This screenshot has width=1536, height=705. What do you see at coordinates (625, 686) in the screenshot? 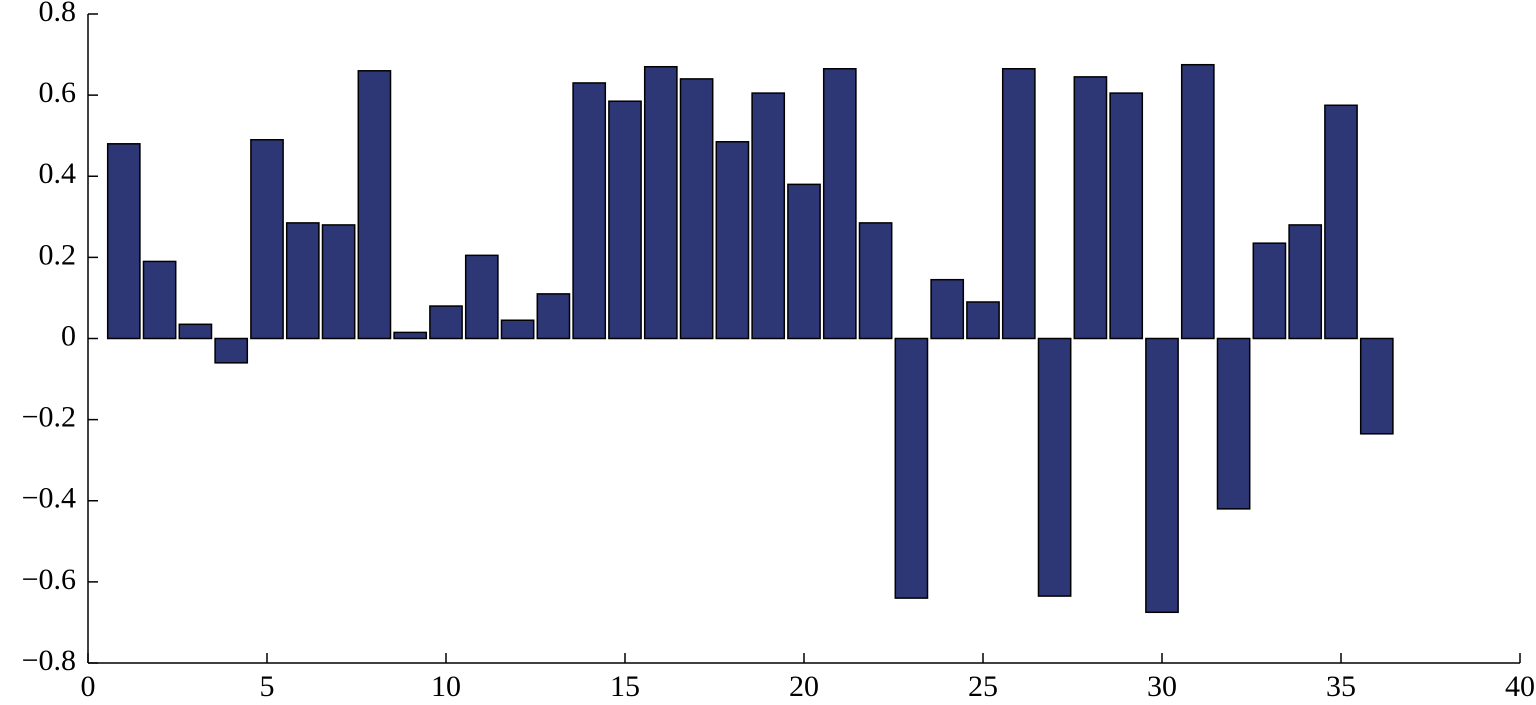
I see `x-tick-label: 15` at bounding box center [625, 686].